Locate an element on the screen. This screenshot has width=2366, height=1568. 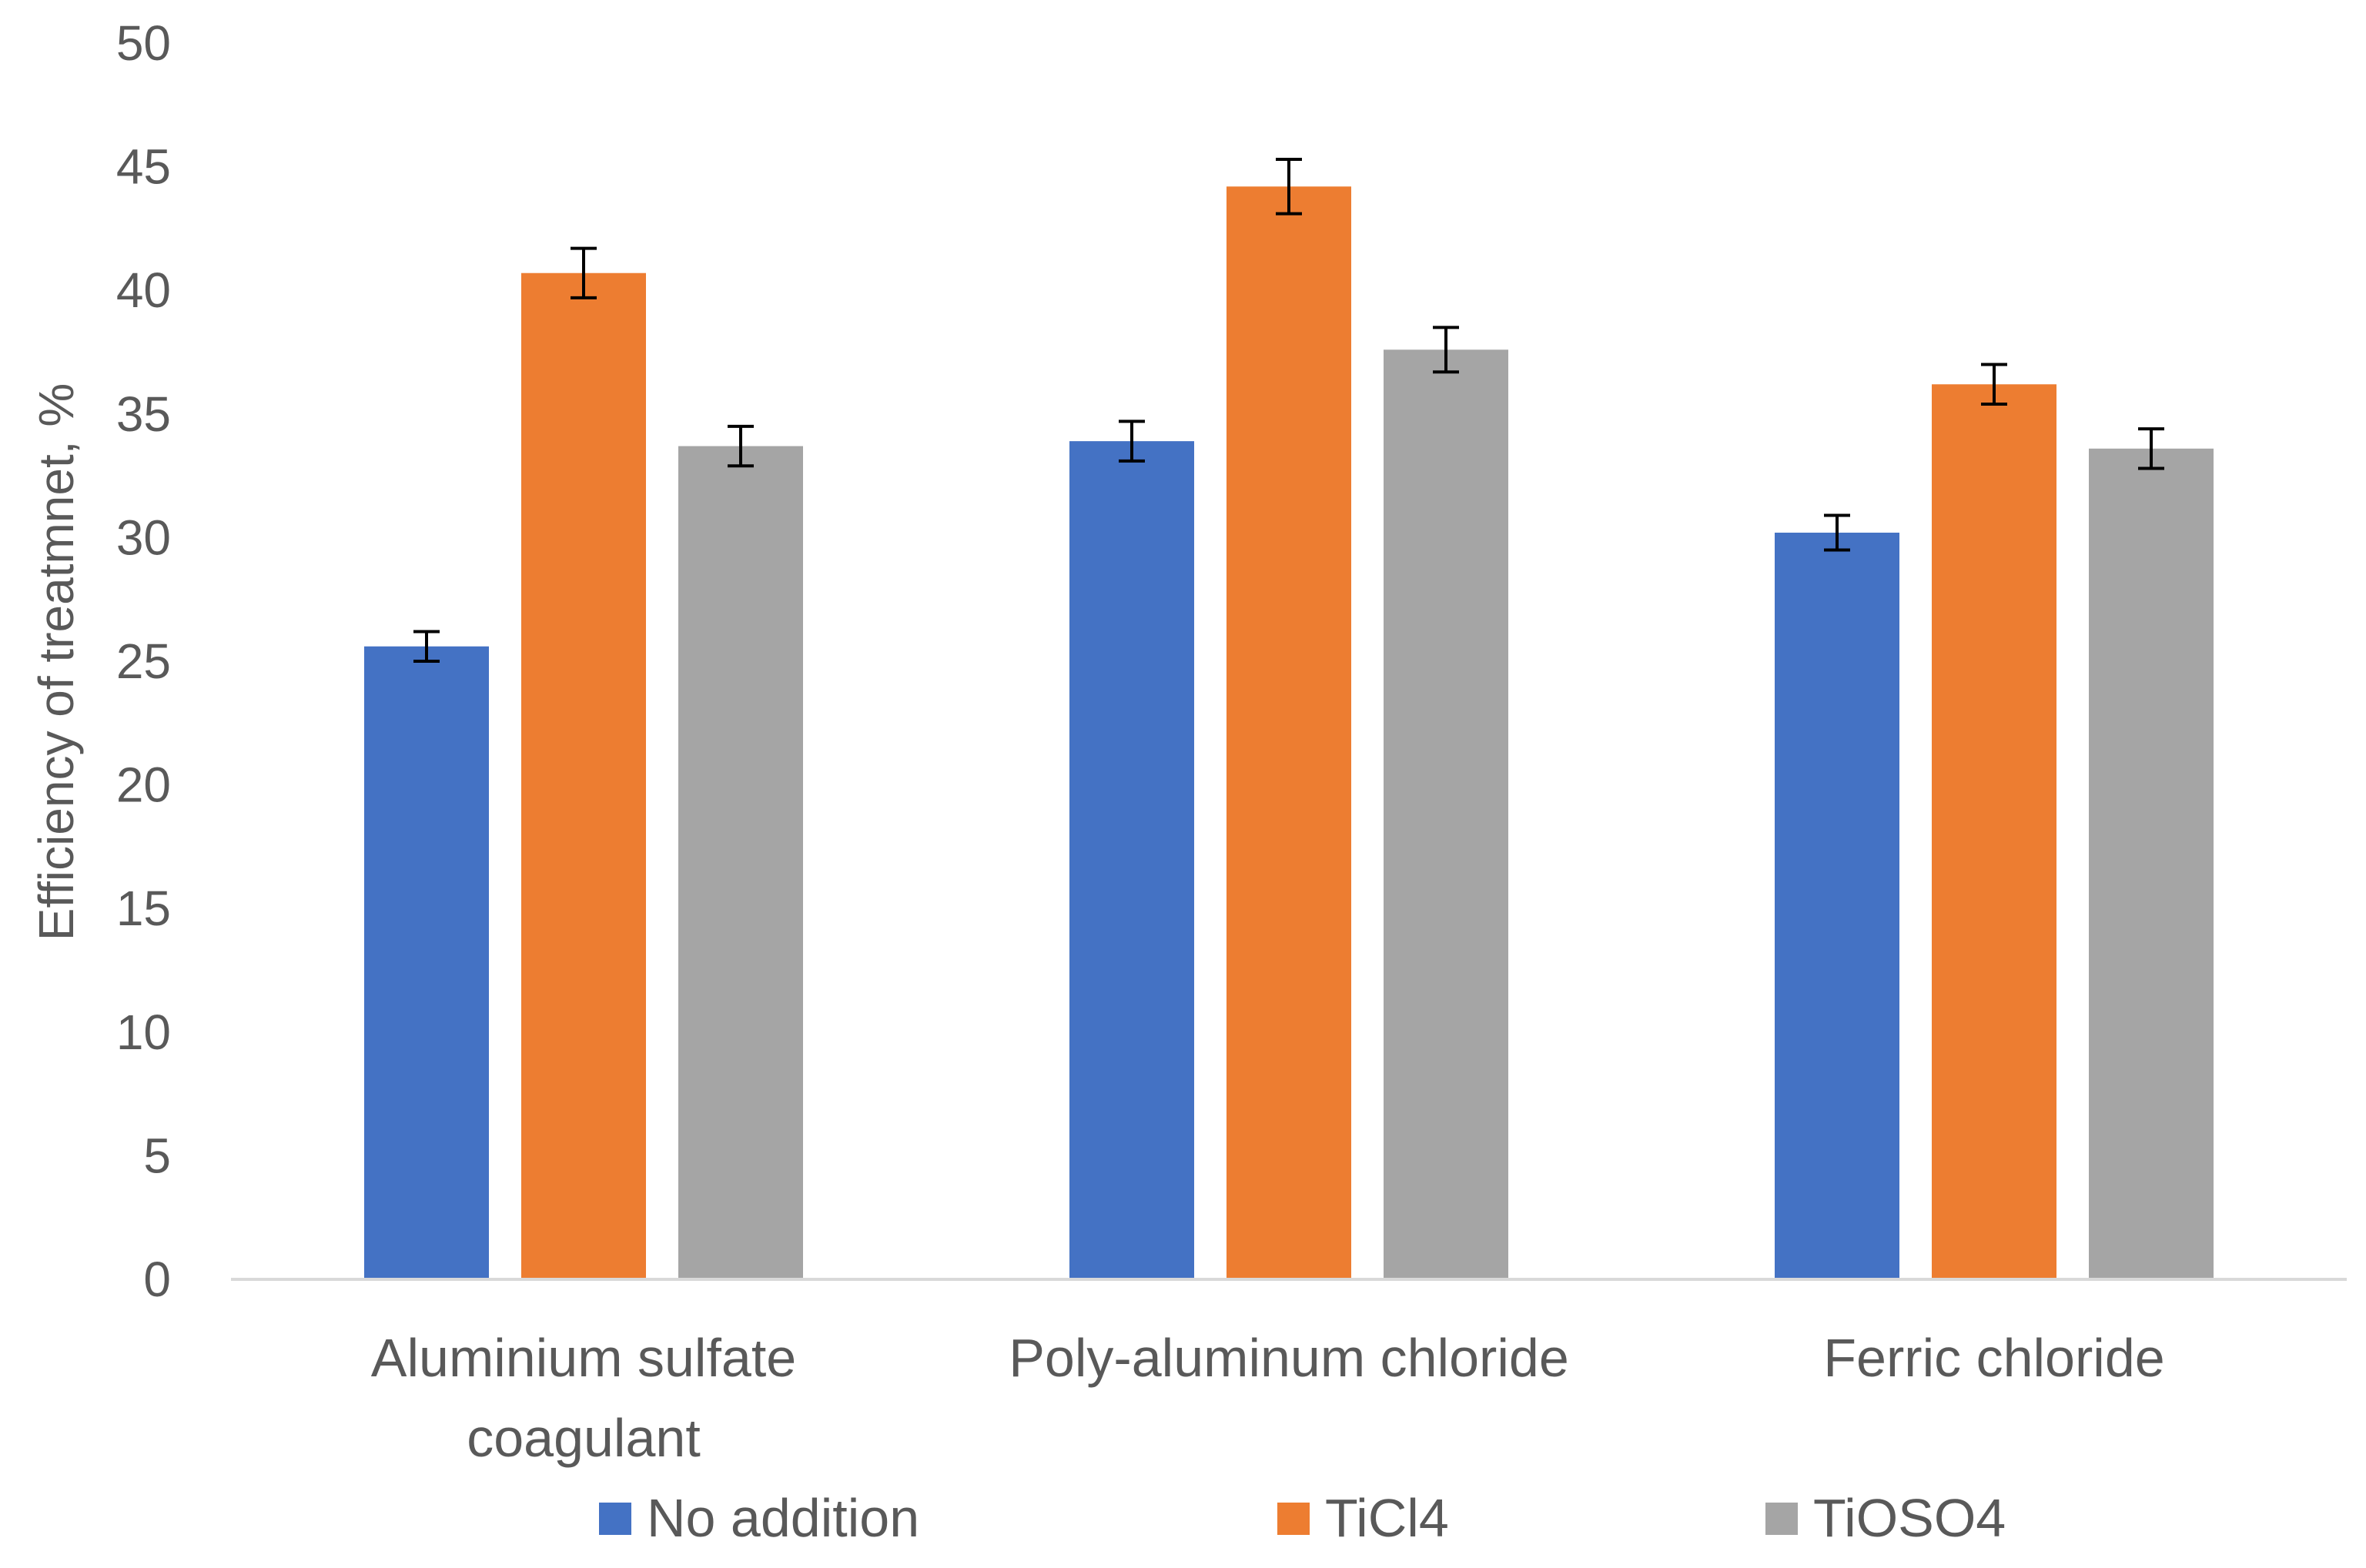
legend-item: TiCl4 is located at coordinates (1363, 1518).